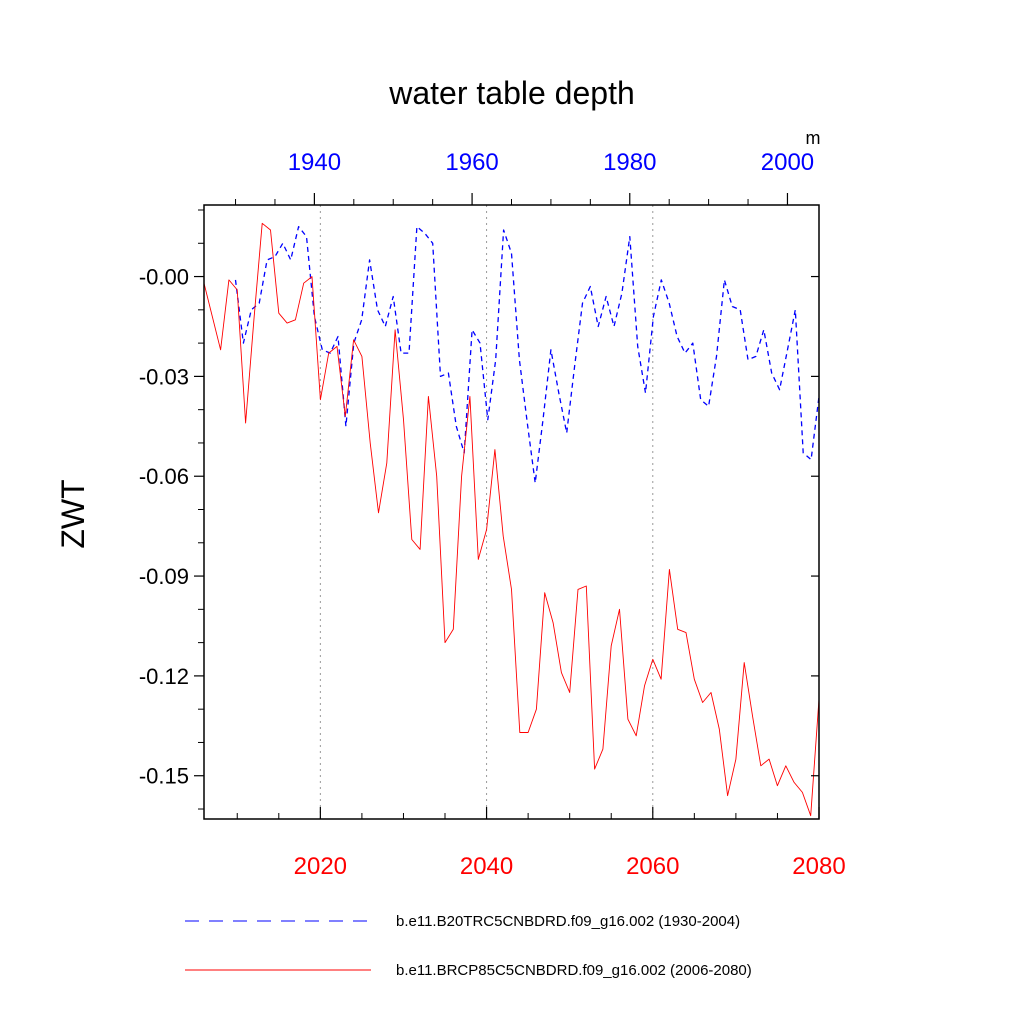 Image resolution: width=1024 pixels, height=1029 pixels. What do you see at coordinates (164, 776) in the screenshot?
I see `y-tick-label: -0.15` at bounding box center [164, 776].